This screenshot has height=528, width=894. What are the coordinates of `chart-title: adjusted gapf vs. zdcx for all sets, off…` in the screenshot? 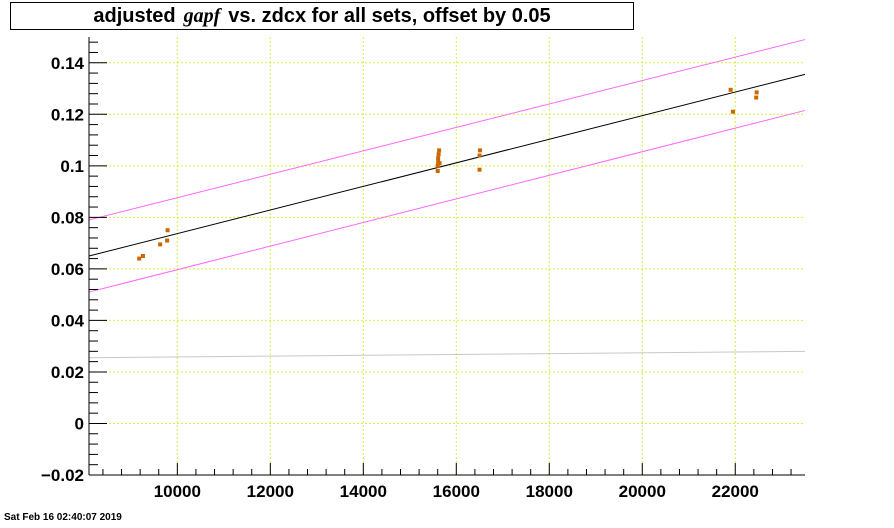 It's located at (322, 16).